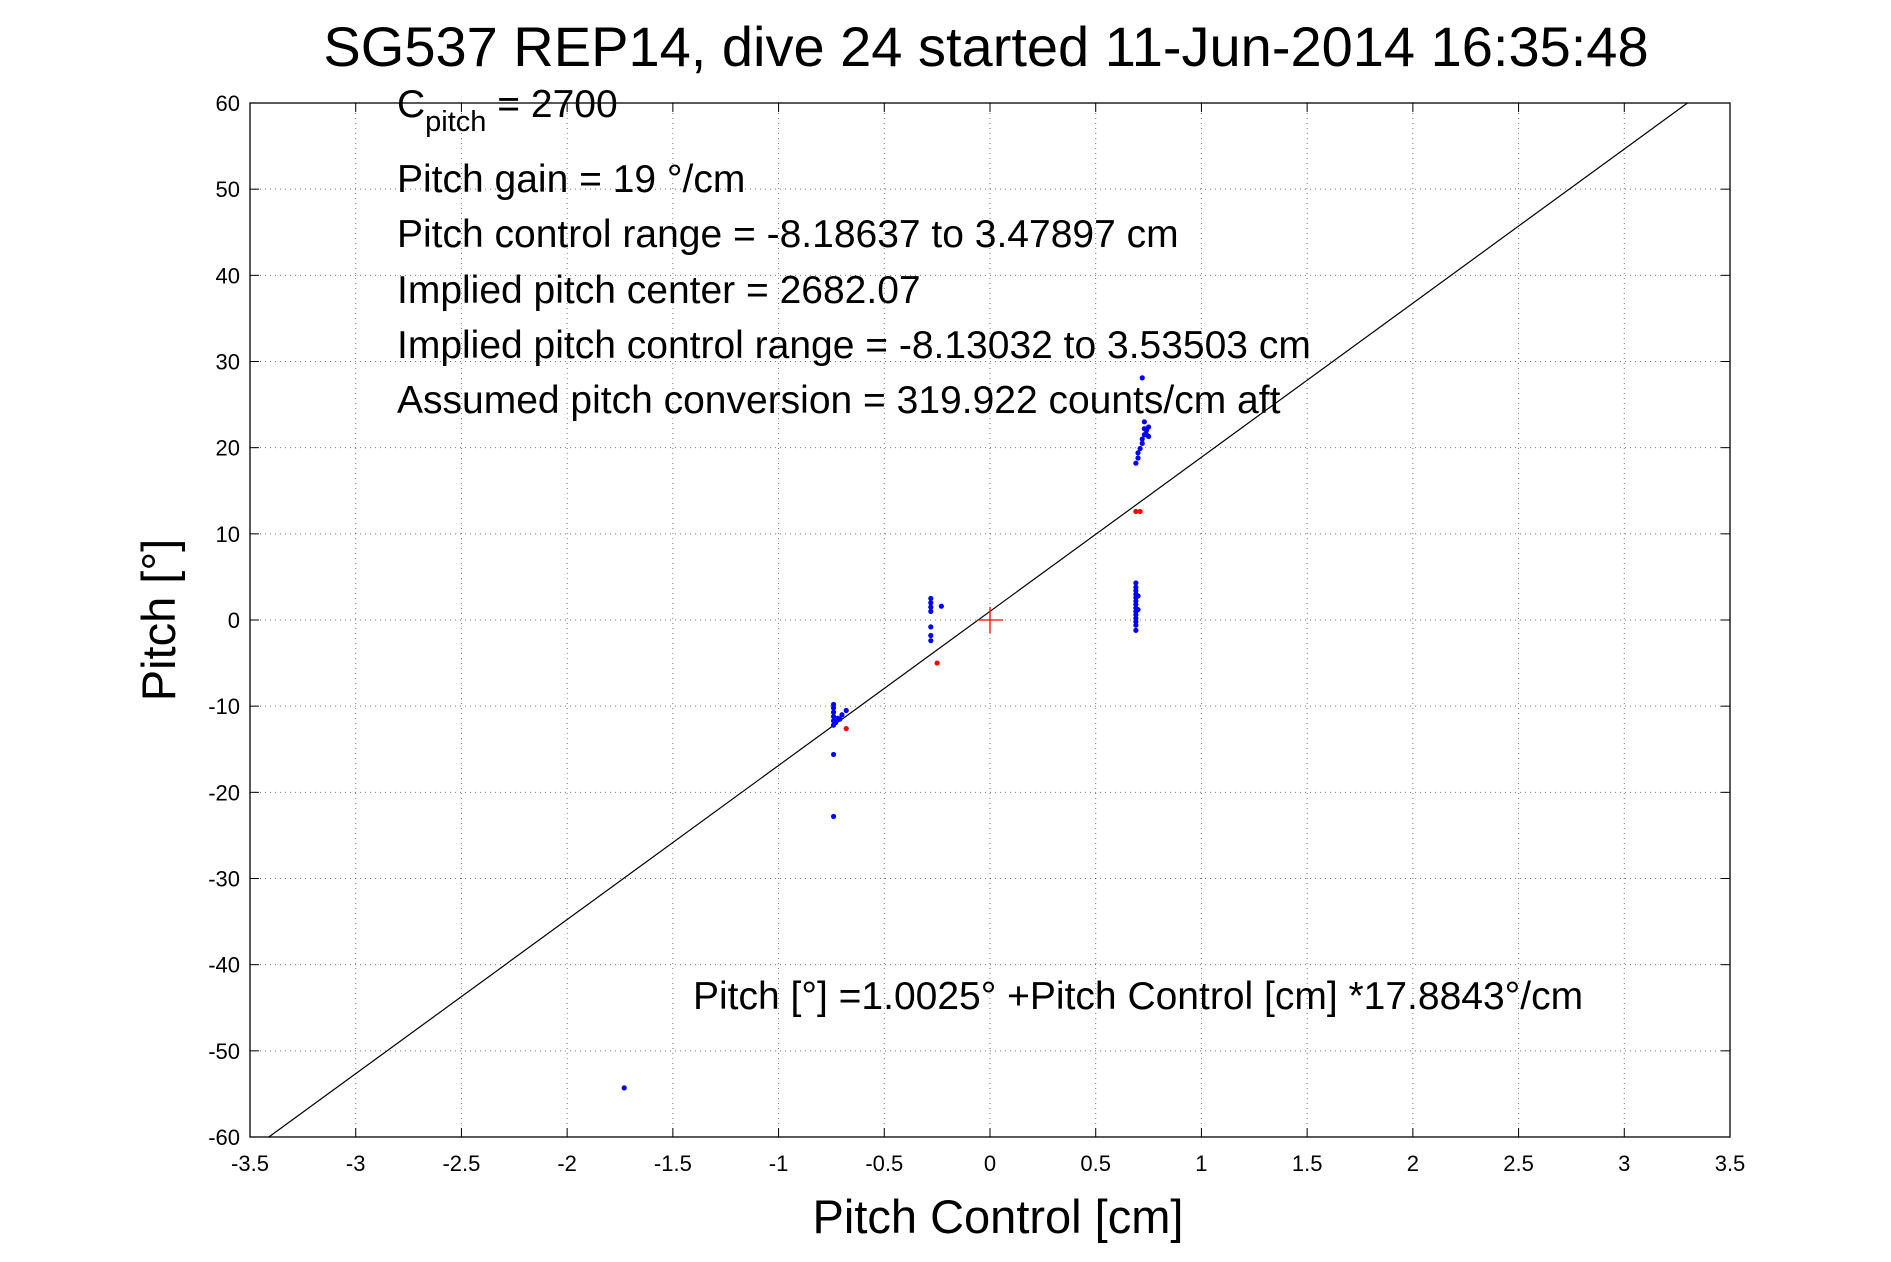 The height and width of the screenshot is (1262, 1891). I want to click on x-tick-label: 0.5, so click(1095, 1163).